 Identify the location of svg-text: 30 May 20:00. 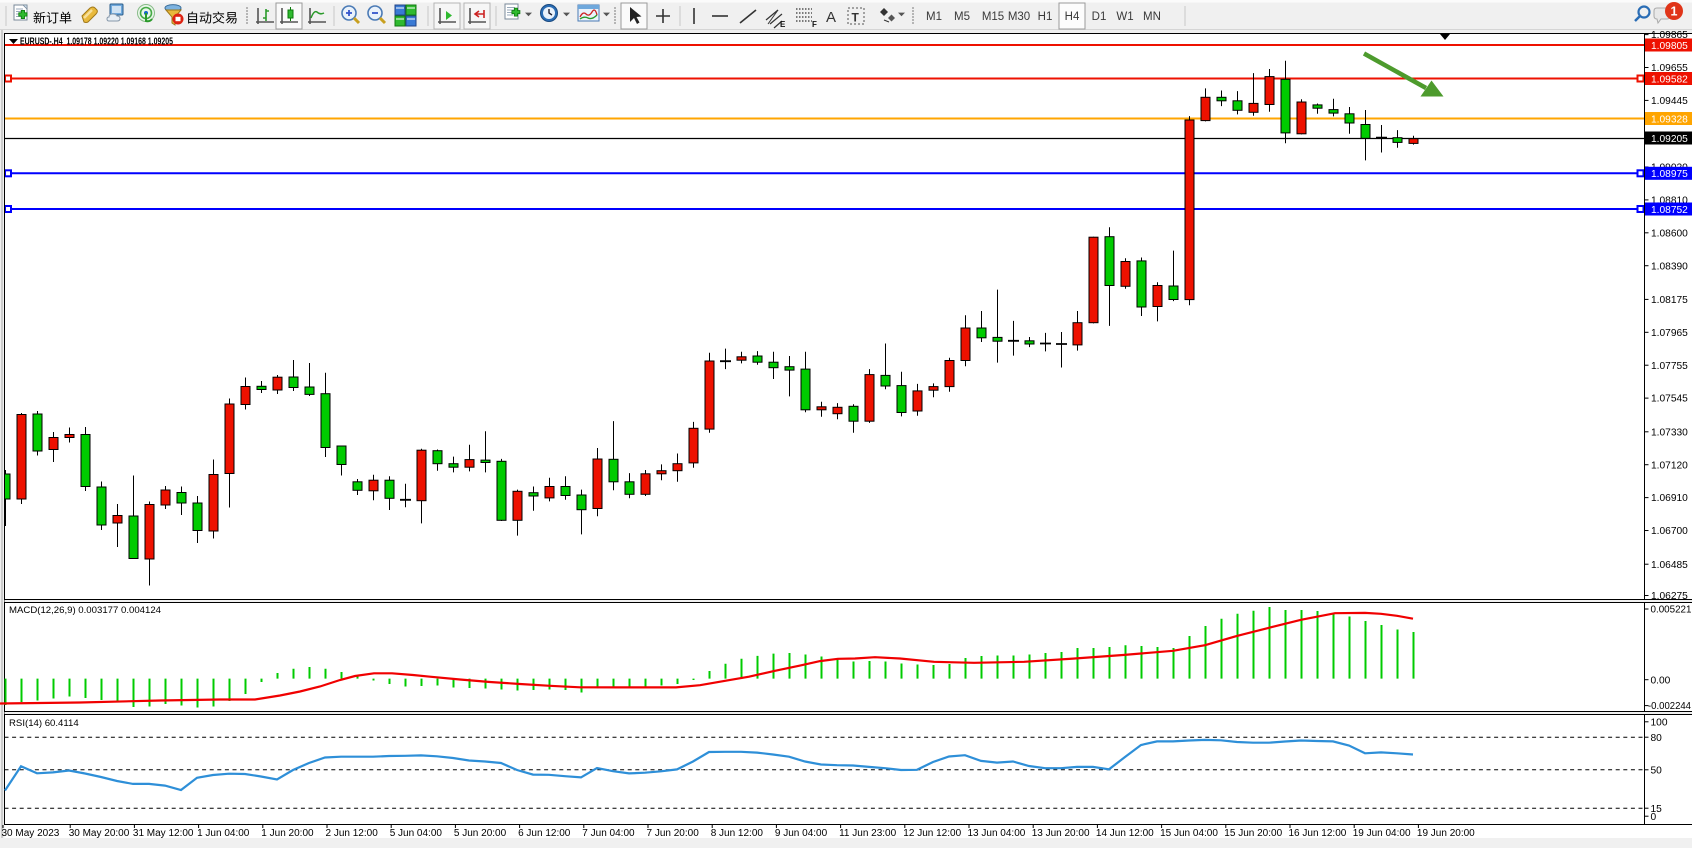
(99, 833).